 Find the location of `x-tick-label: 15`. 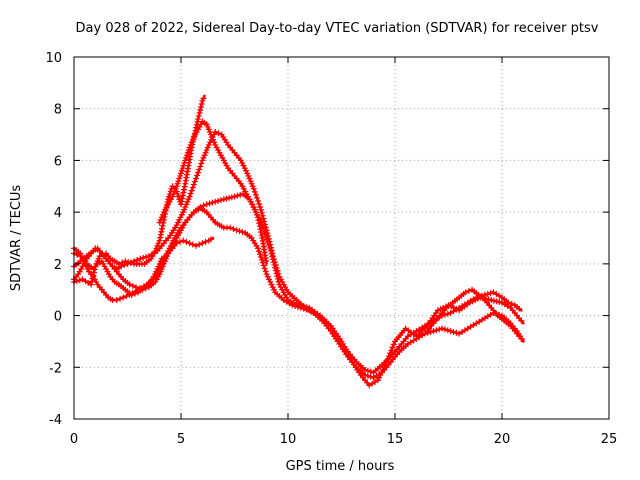

x-tick-label: 15 is located at coordinates (395, 439).